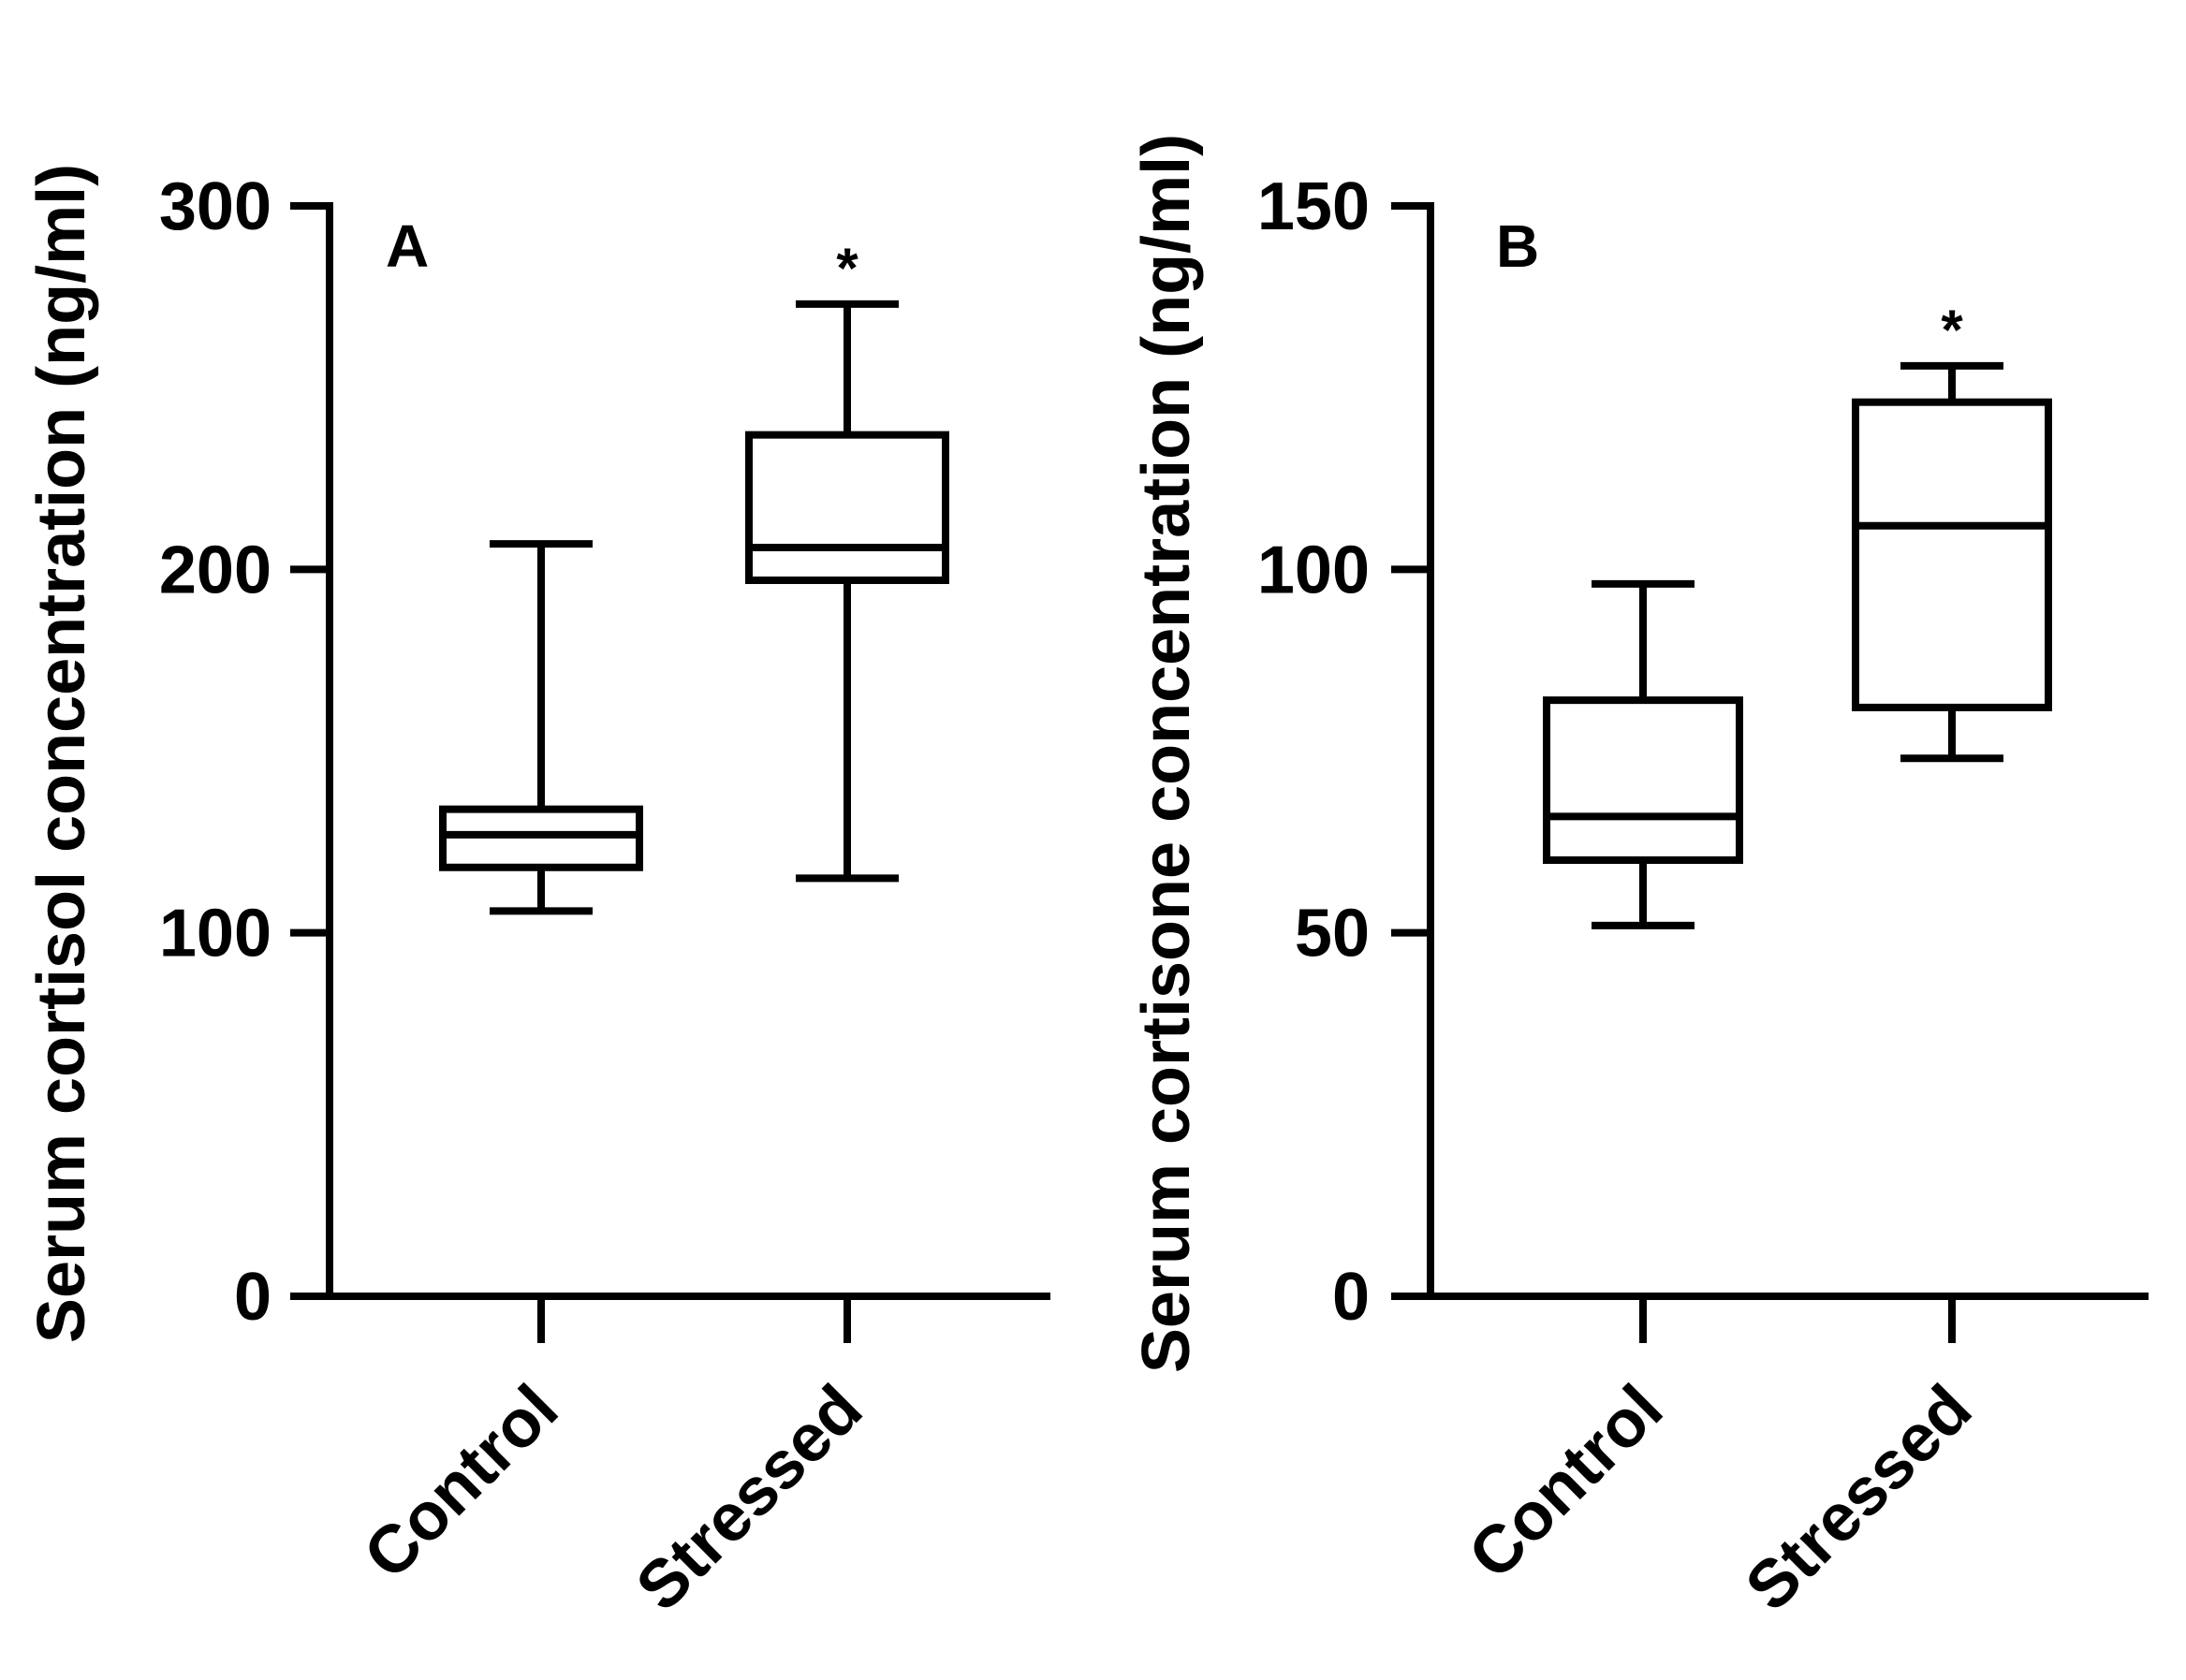 The height and width of the screenshot is (1680, 2186). Describe the element at coordinates (1166, 753) in the screenshot. I see `y-axis-title: Serum cortisone concentration (ng/ml)` at that location.